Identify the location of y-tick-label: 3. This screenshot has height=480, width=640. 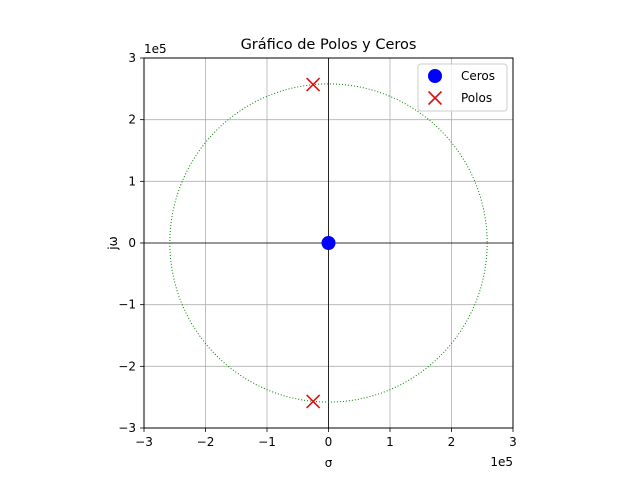
(132, 58).